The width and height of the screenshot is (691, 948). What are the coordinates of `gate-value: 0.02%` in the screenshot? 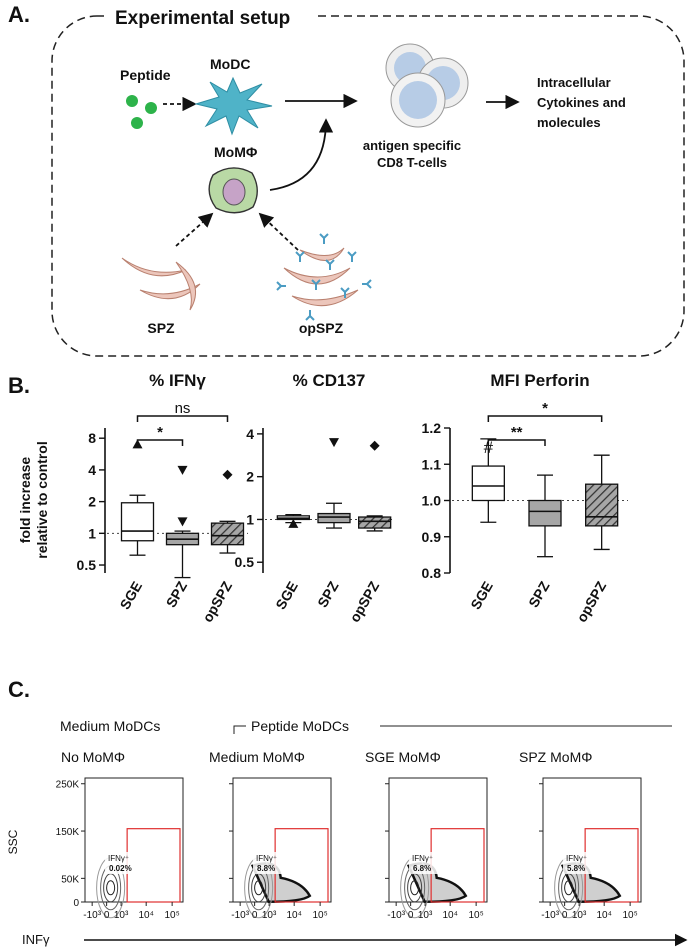 It's located at (120, 868).